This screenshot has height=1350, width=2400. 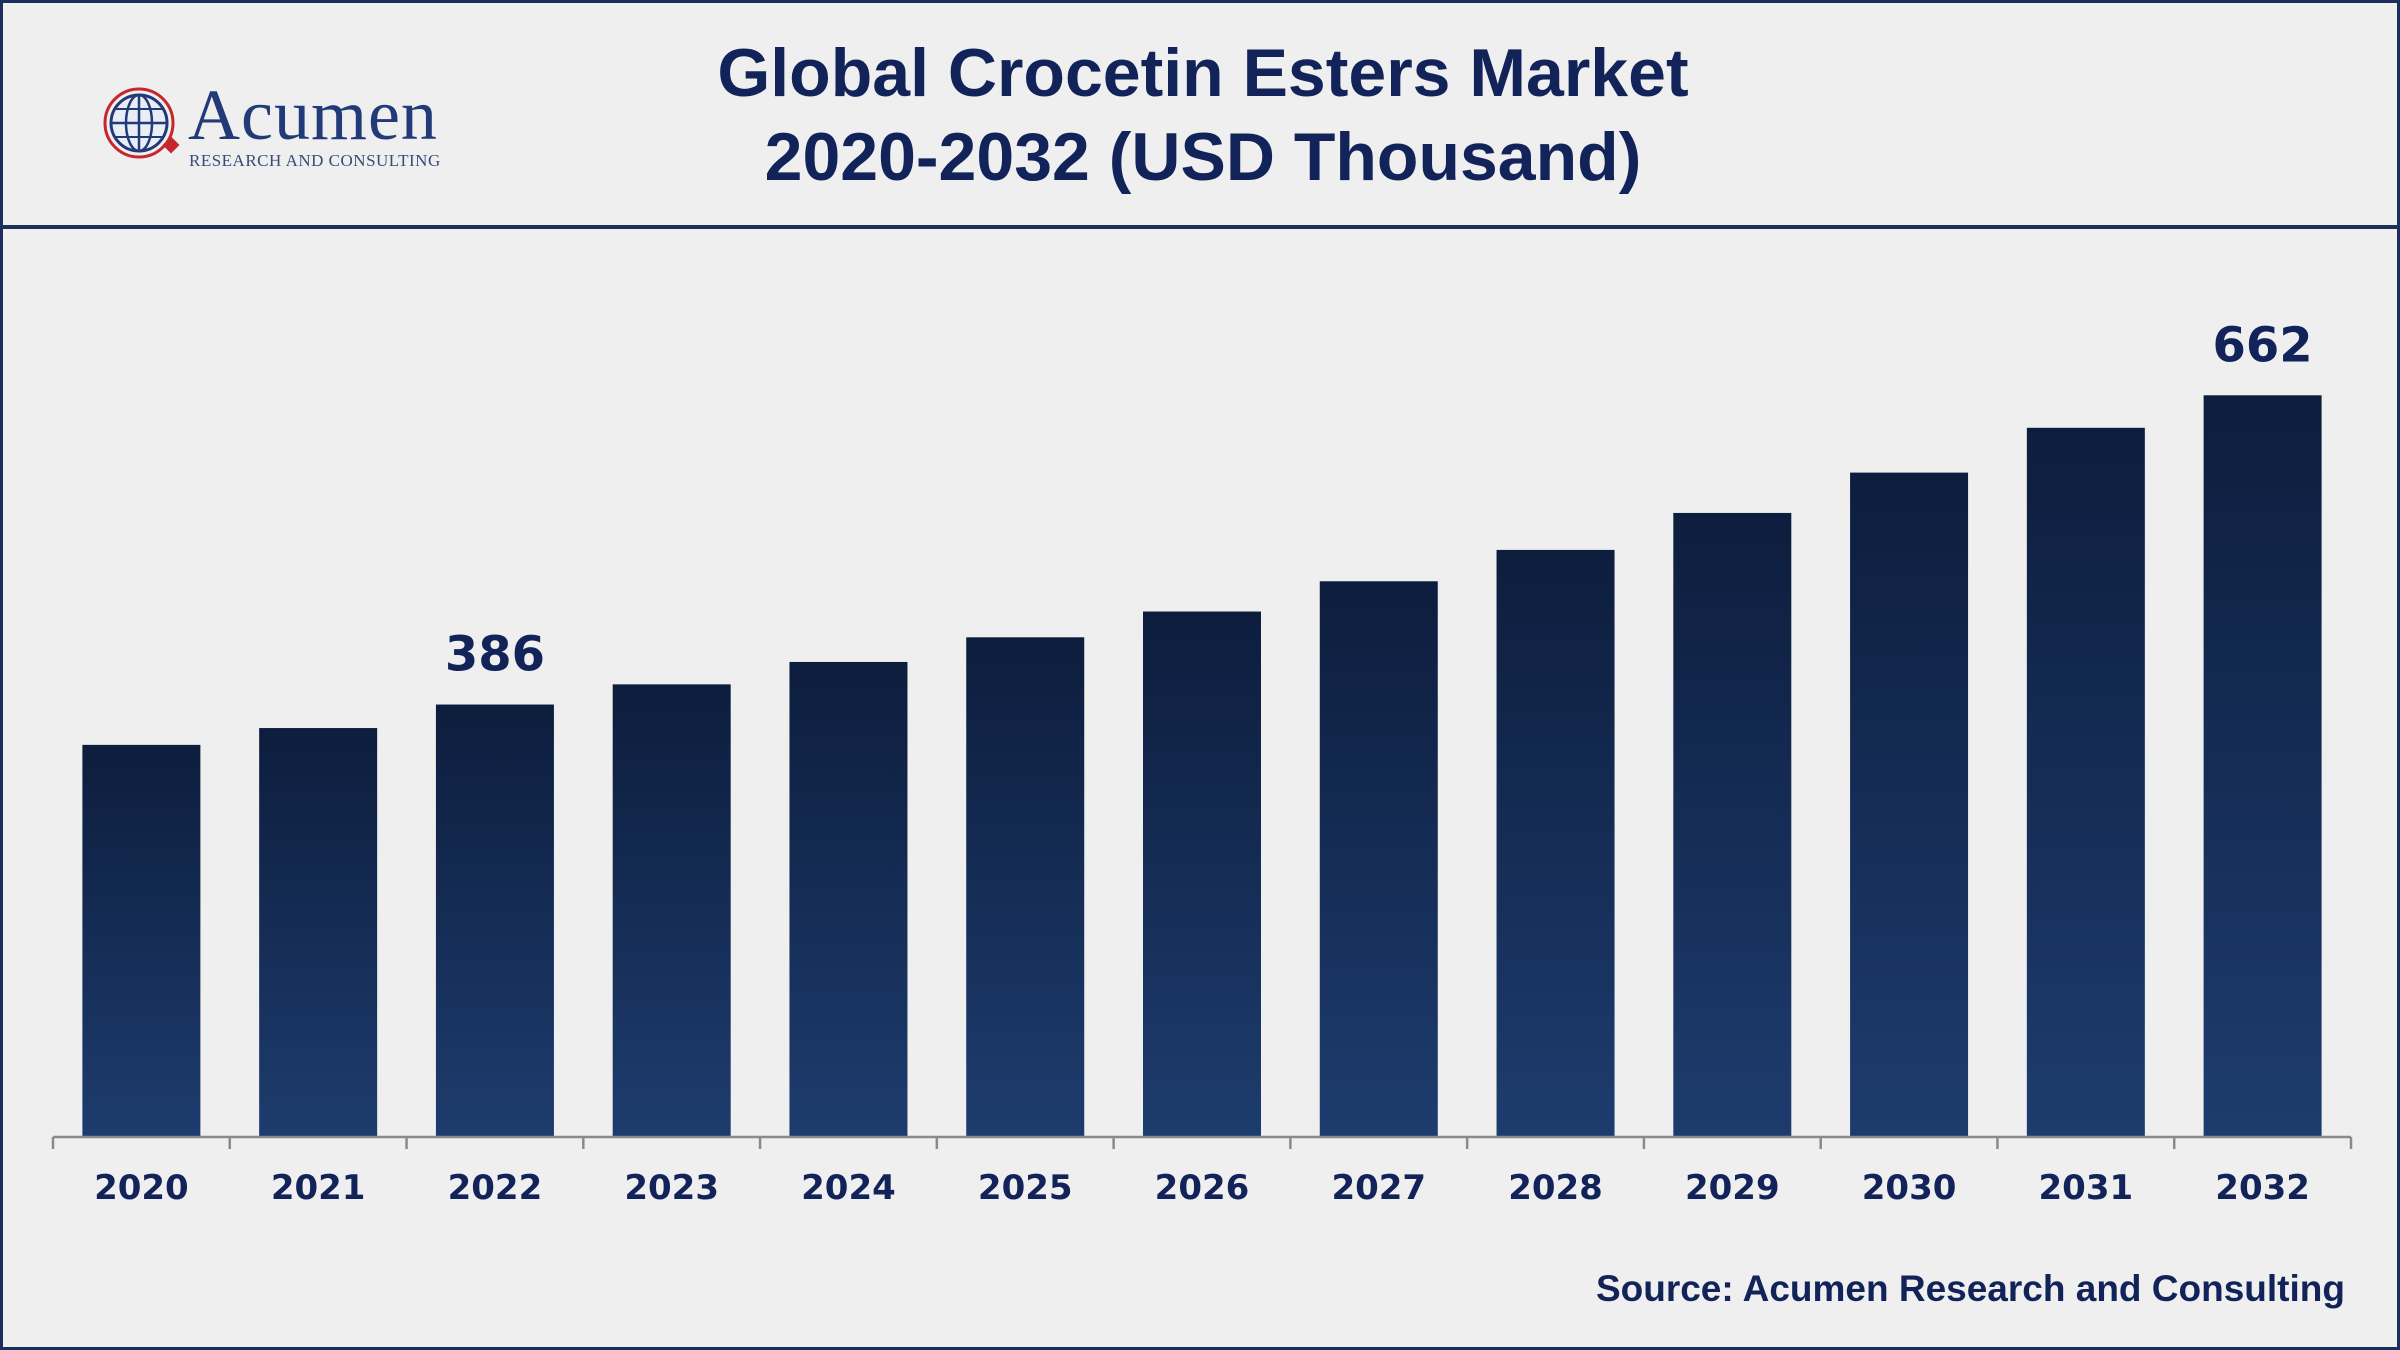 What do you see at coordinates (495, 655) in the screenshot?
I see `data-label-2022: 386` at bounding box center [495, 655].